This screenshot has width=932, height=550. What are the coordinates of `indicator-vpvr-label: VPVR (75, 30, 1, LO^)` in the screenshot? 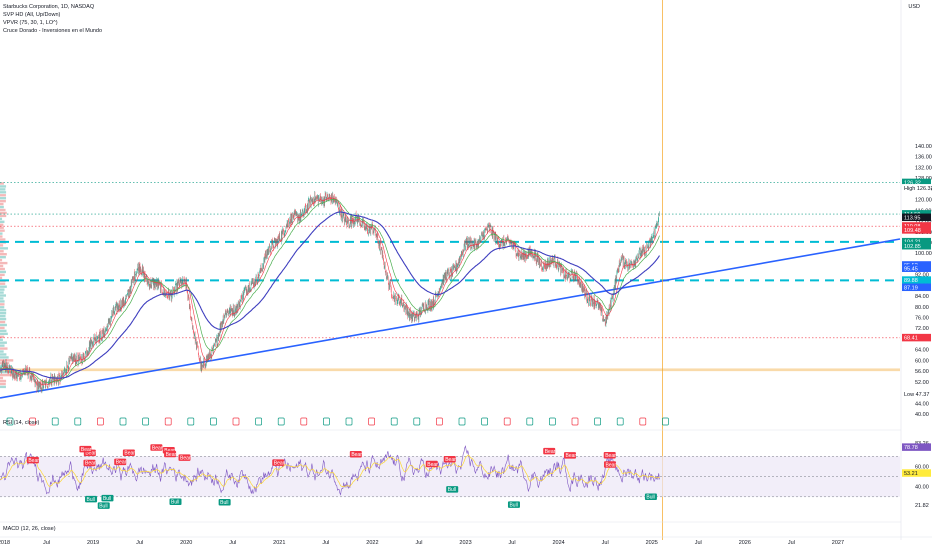 It's located at (30, 23).